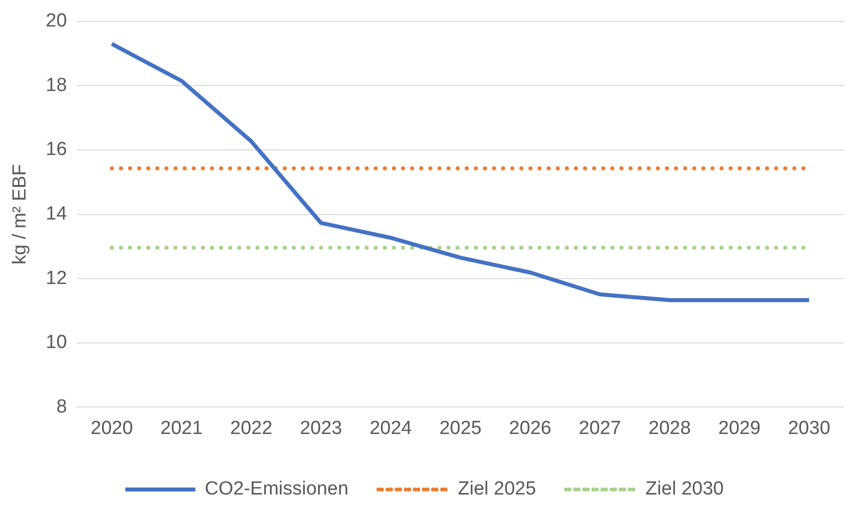 The height and width of the screenshot is (514, 859). I want to click on legend-label: Ziel 2025, so click(497, 489).